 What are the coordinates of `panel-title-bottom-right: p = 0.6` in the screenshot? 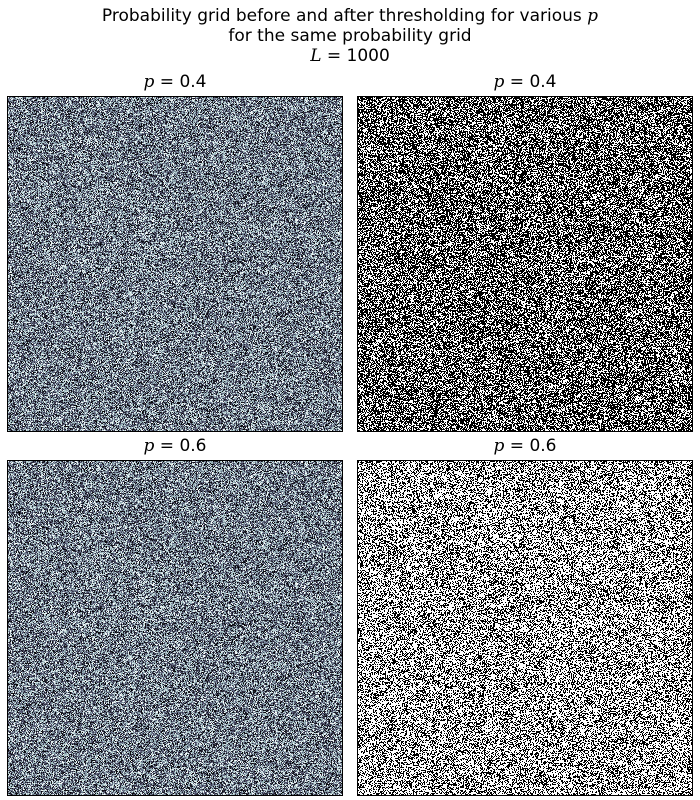 It's located at (525, 446).